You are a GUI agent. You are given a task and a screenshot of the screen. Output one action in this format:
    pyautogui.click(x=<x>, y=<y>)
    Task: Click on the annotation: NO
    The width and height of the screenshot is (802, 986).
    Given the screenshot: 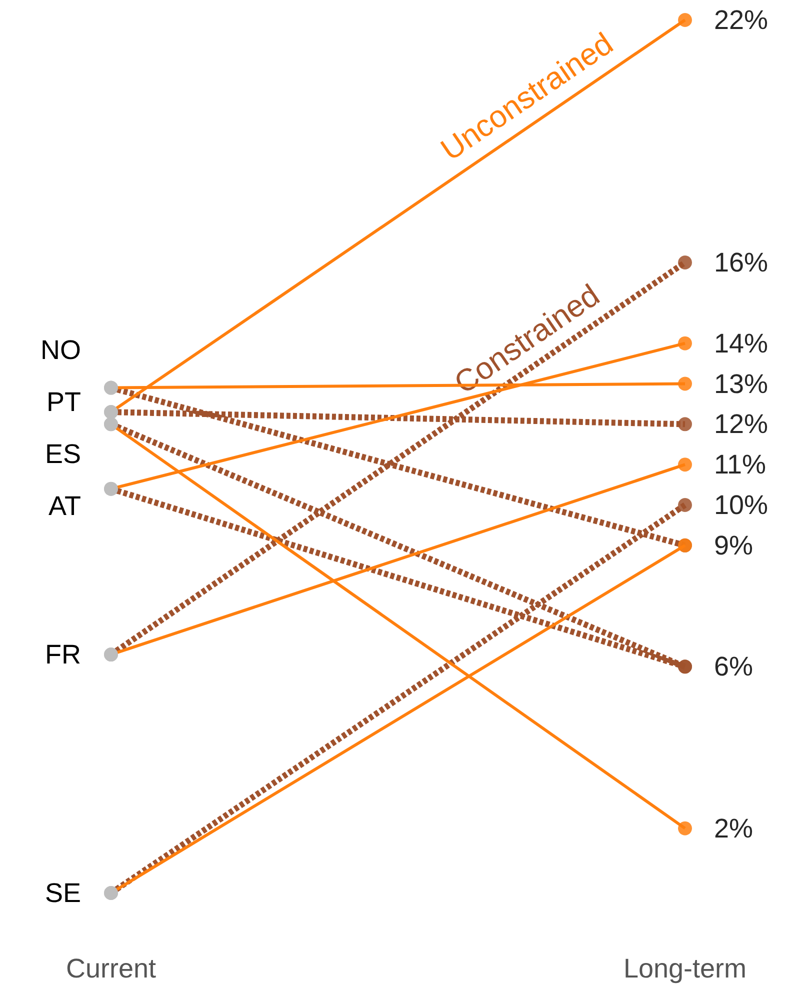 What is the action you would take?
    pyautogui.click(x=60, y=350)
    